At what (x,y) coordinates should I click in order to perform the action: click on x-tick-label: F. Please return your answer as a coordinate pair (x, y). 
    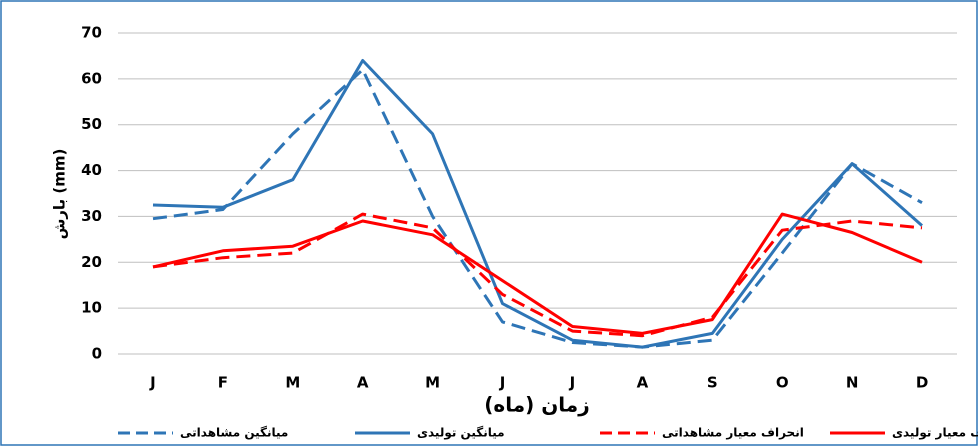
    Looking at the image, I should click on (223, 383).